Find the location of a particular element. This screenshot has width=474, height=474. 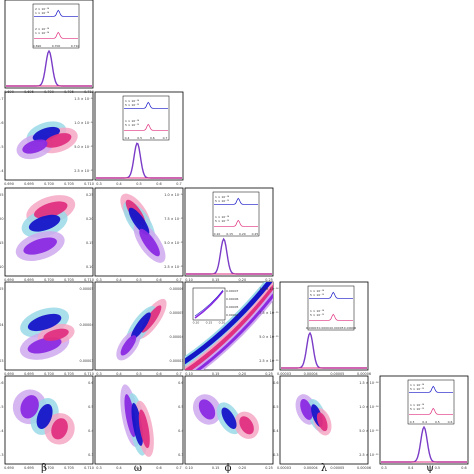

panel-r1-c0-xtick-1: 0.695 is located at coordinates (29, 184).